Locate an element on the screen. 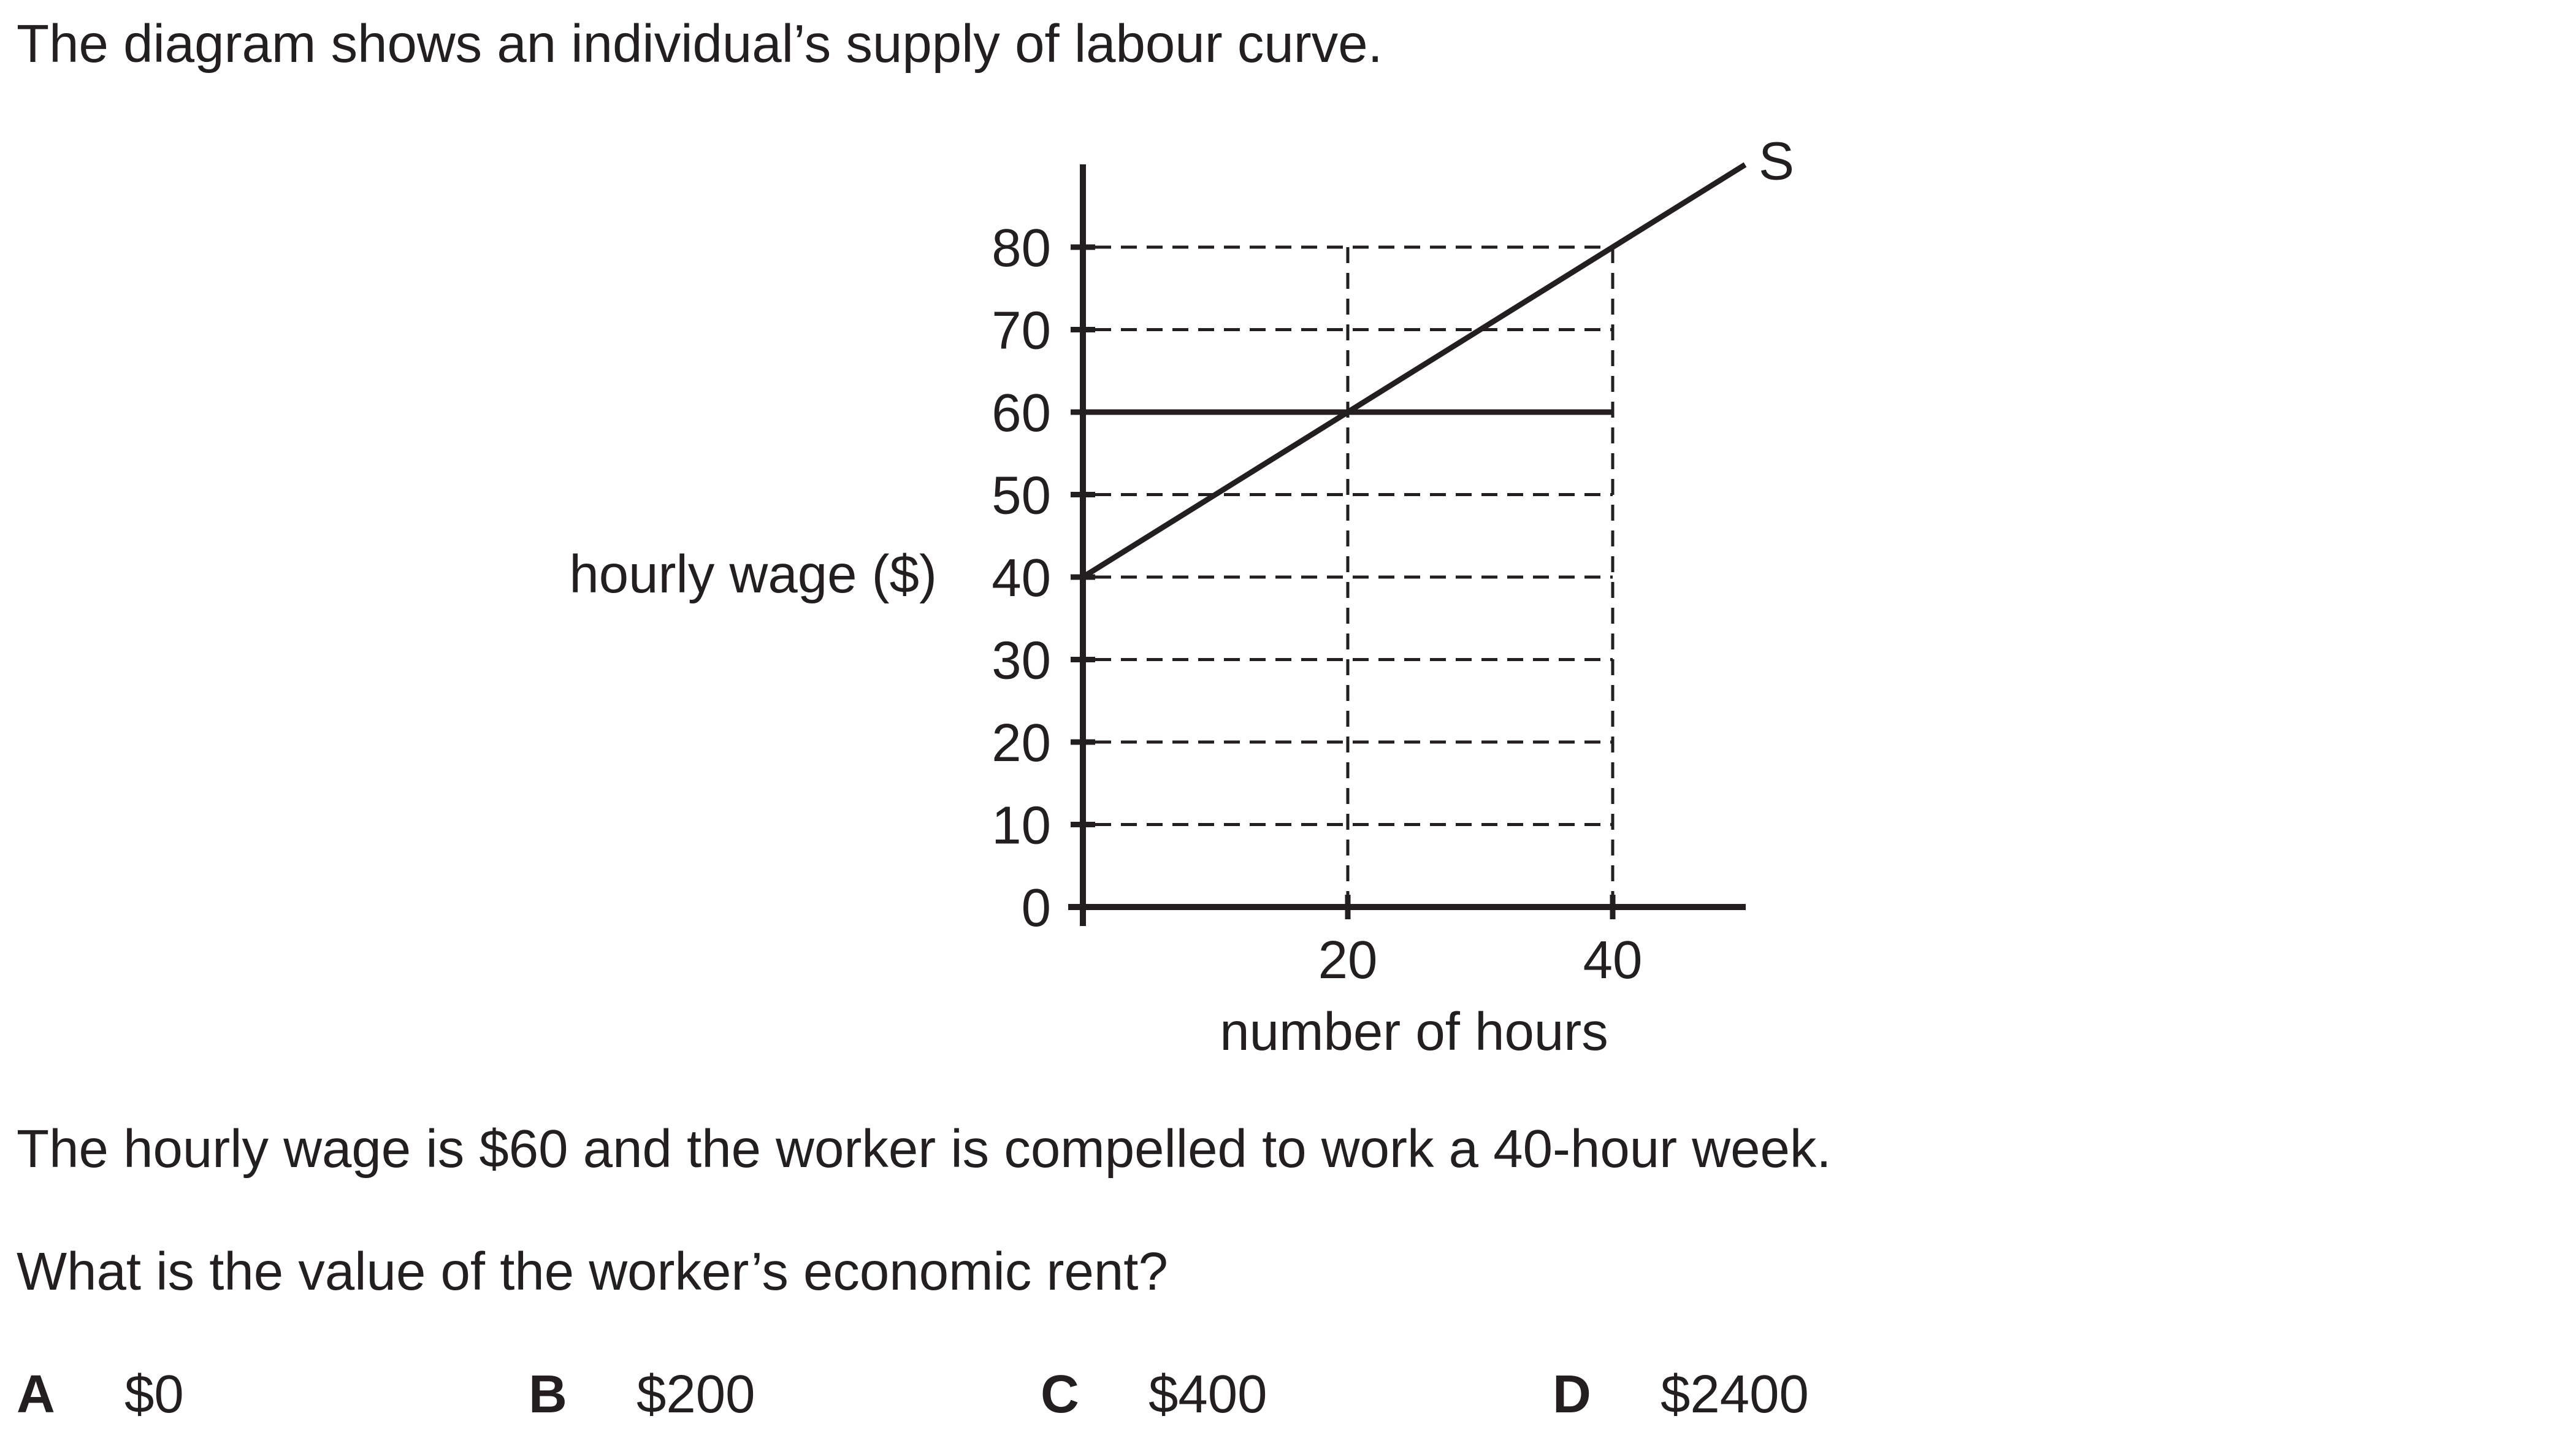  y-tick-label: 70 is located at coordinates (1021, 331).